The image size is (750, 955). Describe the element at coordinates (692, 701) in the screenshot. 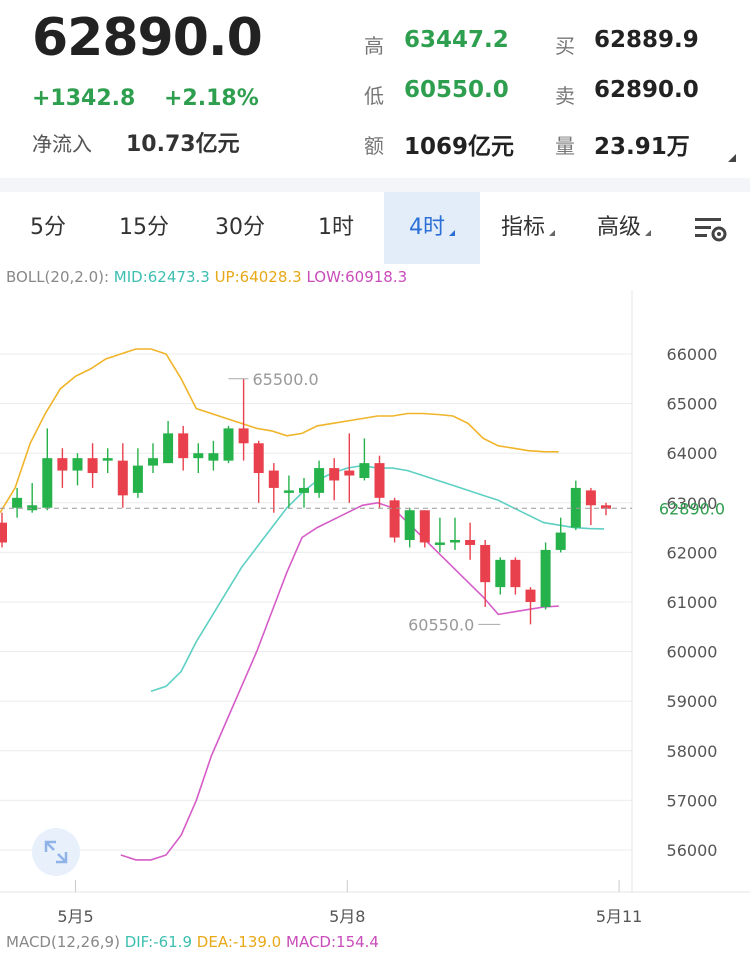

I see `y-tick-label: 59000` at that location.